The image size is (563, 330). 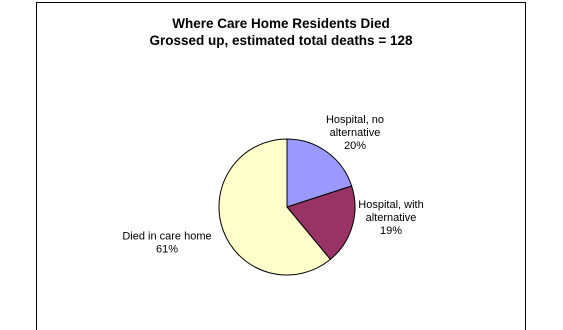 What do you see at coordinates (391, 231) in the screenshot?
I see `slice-percent-label-2: 19%` at bounding box center [391, 231].